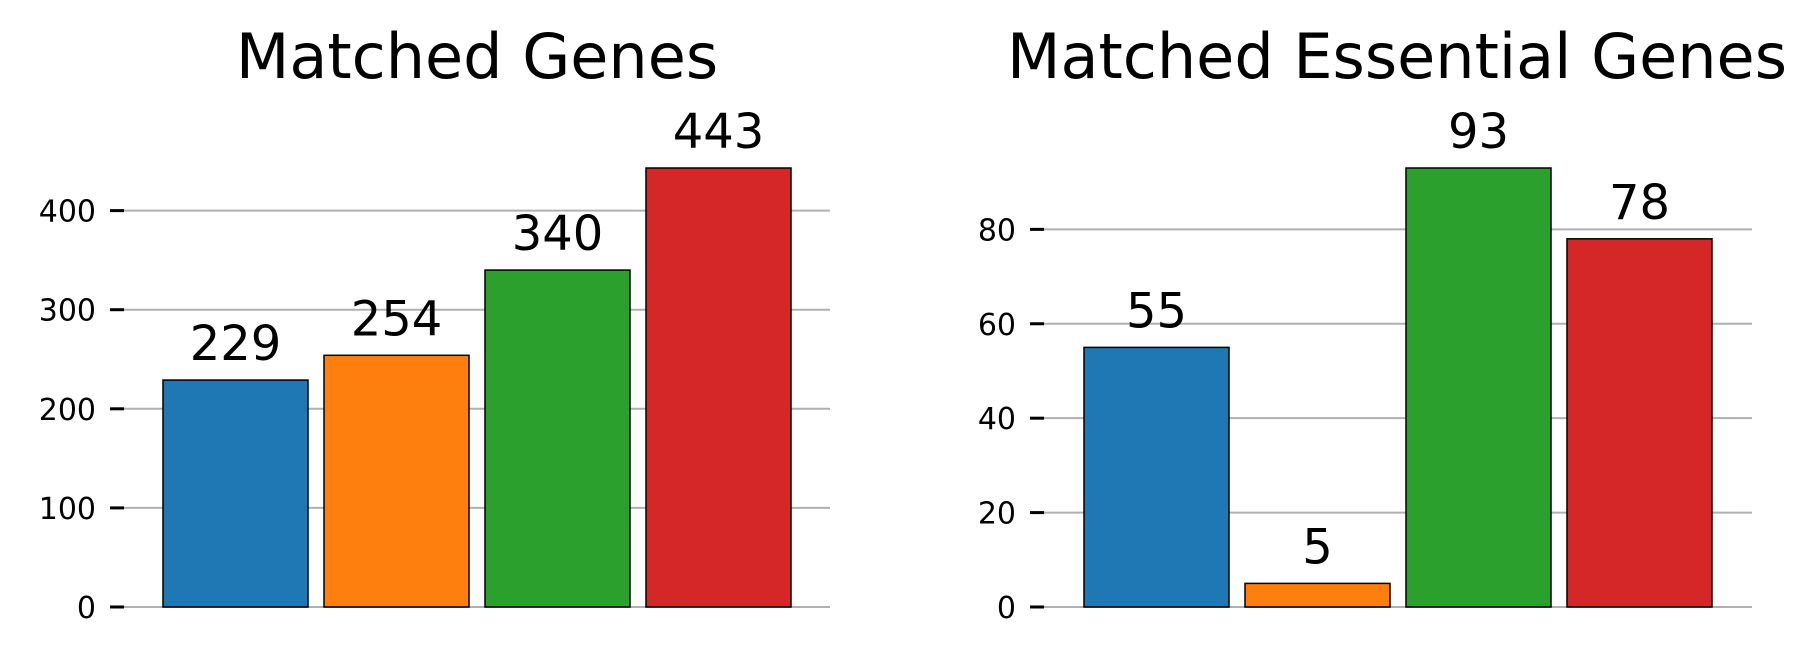 This screenshot has height=656, width=1799. Describe the element at coordinates (67, 509) in the screenshot. I see `y-tick-label: 100` at that location.